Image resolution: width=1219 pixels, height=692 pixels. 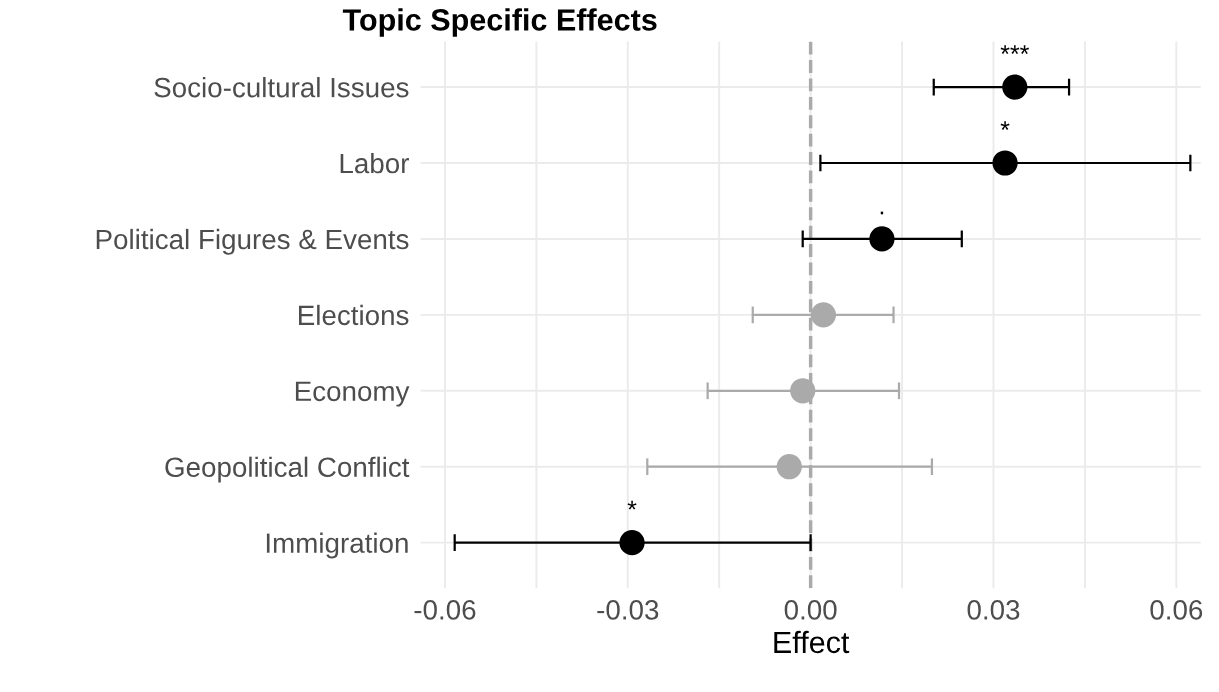 What do you see at coordinates (337, 545) in the screenshot?
I see `y-tick-label: Immigration` at bounding box center [337, 545].